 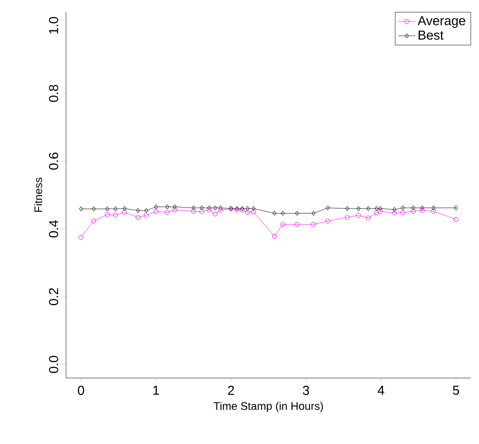 What do you see at coordinates (268, 407) in the screenshot?
I see `x-axis-title: Time Stamp (in Hours)` at bounding box center [268, 407].